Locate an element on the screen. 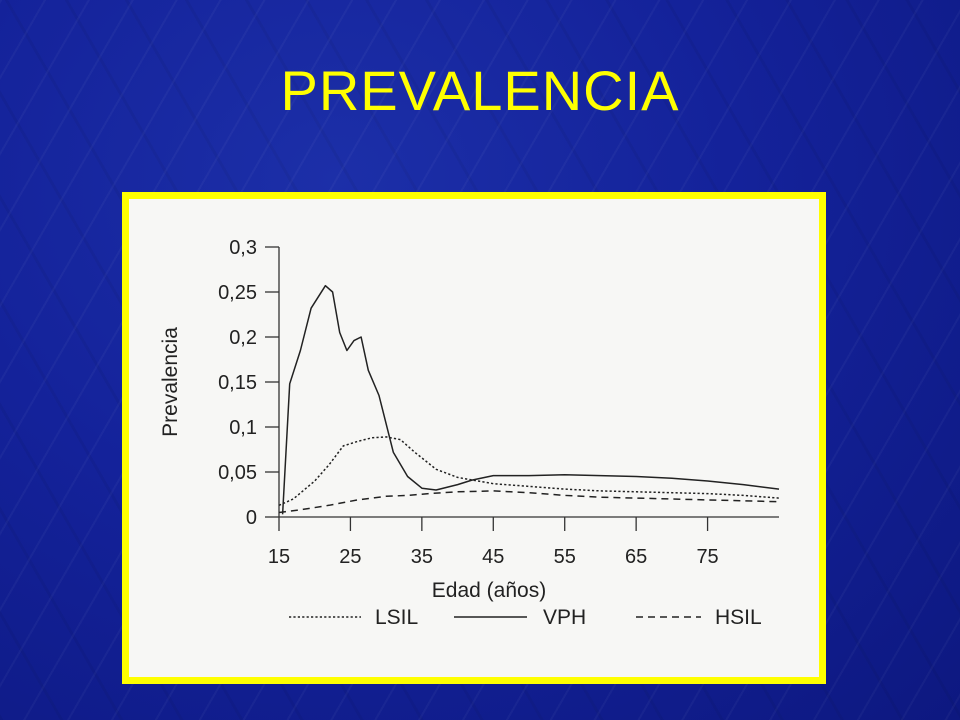 Image resolution: width=960 pixels, height=720 pixels. series-line-lsil is located at coordinates (529, 471).